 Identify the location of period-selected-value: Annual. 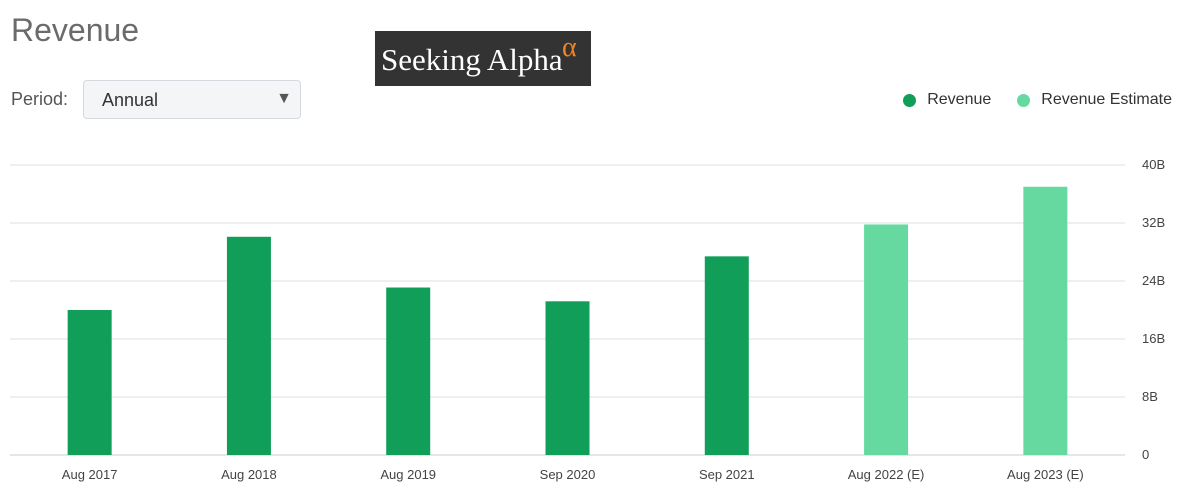
(130, 100).